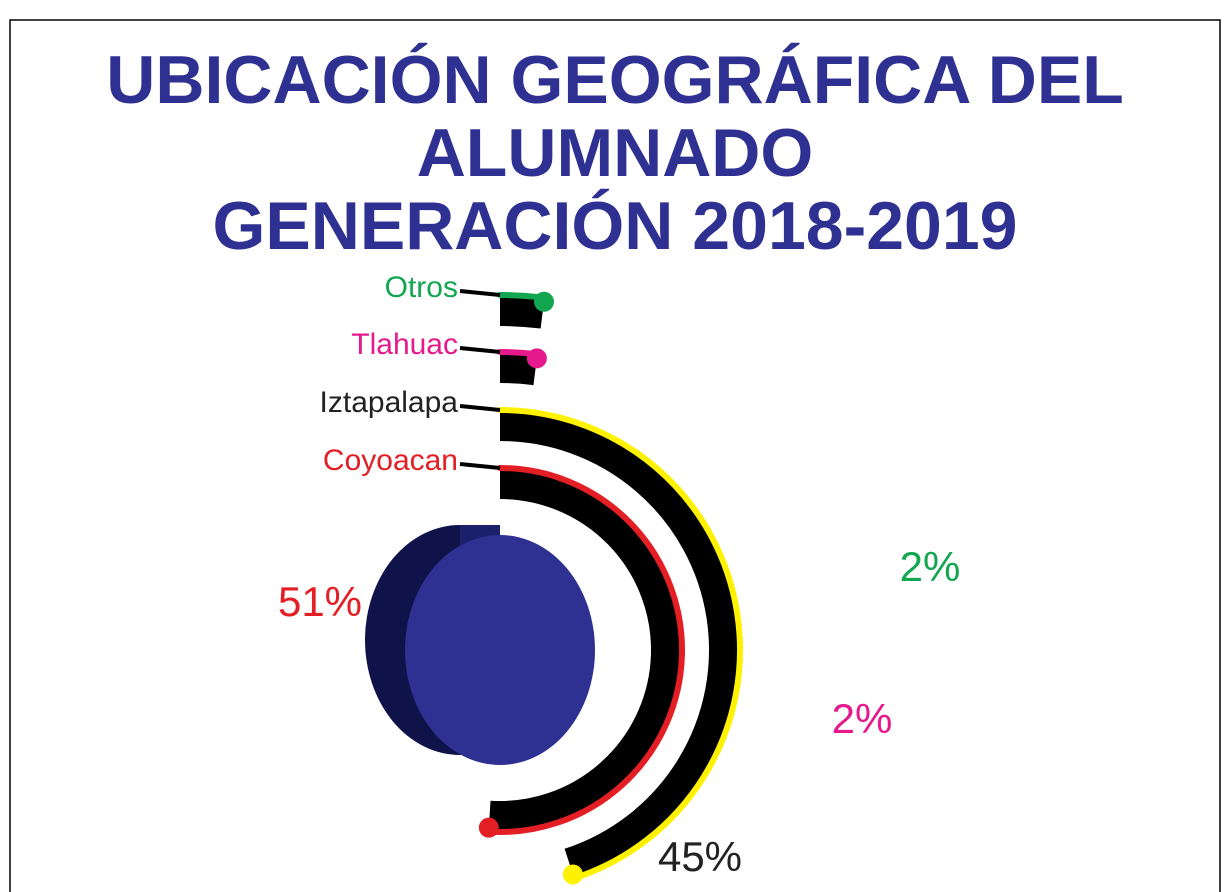  I want to click on chart-title: GENERACIÓN 2018-2019, so click(614, 226).